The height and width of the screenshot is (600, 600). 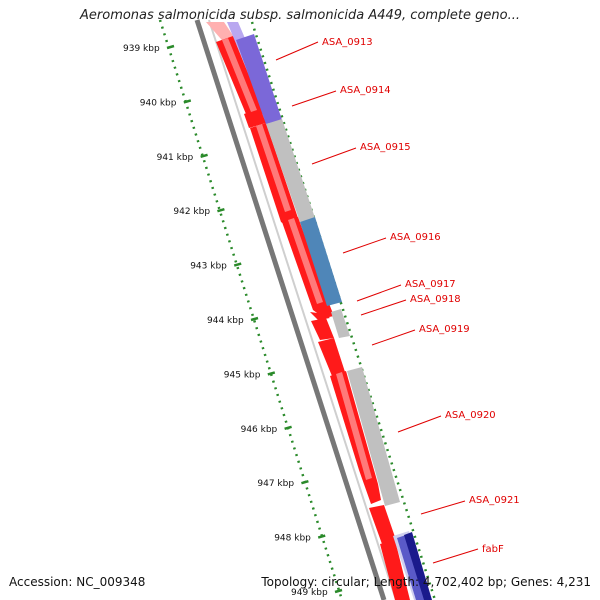 I want to click on gene-label-asa0914: ASA_0914, so click(x=365, y=90).